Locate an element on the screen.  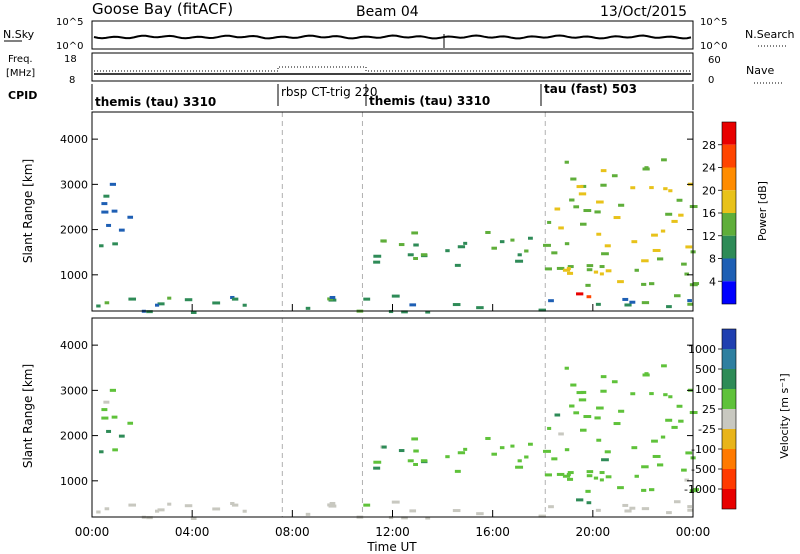
power-colorbar-label: 12 is located at coordinates (709, 236).